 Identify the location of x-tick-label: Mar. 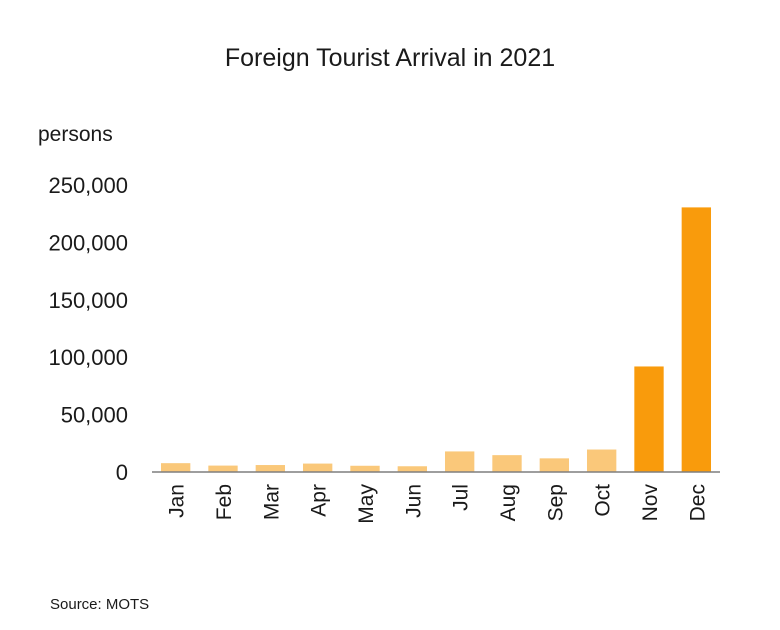
(271, 502).